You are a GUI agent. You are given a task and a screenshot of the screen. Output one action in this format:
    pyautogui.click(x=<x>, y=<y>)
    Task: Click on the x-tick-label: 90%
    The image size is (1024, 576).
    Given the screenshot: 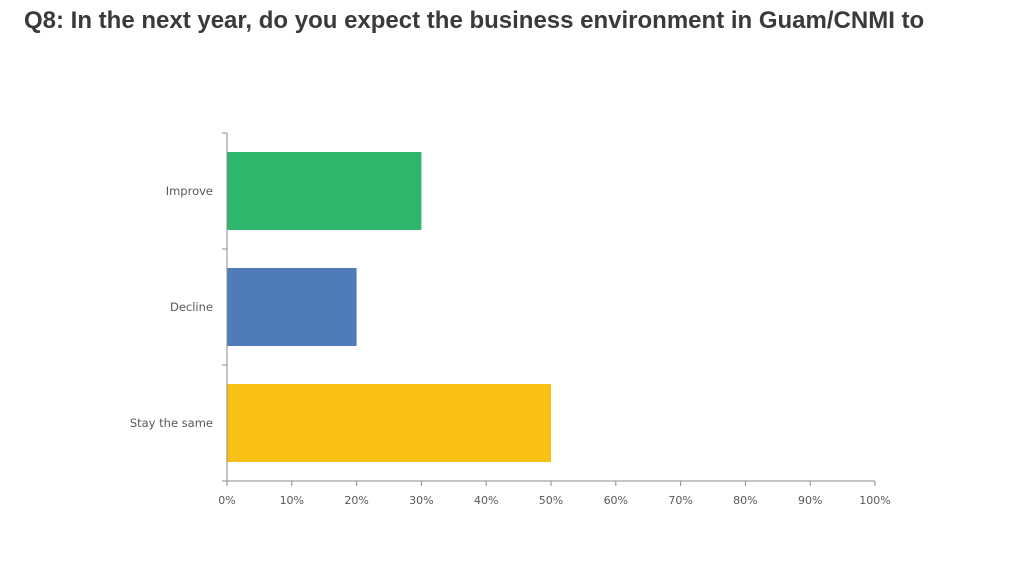 What is the action you would take?
    pyautogui.click(x=810, y=500)
    